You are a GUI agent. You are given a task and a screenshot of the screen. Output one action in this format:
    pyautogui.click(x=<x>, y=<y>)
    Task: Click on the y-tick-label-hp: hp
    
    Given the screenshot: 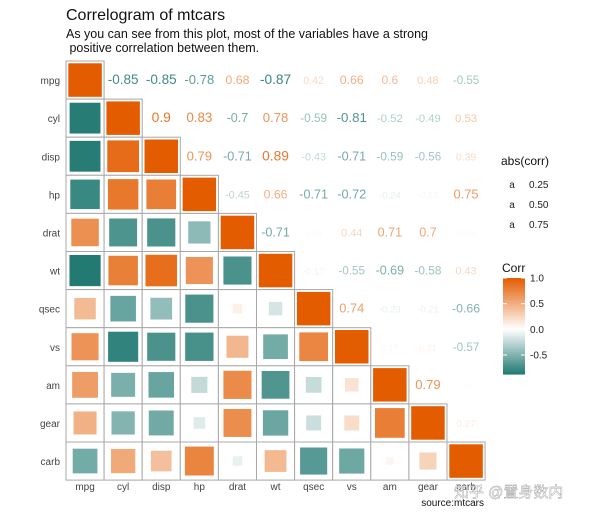 What is the action you would take?
    pyautogui.click(x=55, y=195)
    